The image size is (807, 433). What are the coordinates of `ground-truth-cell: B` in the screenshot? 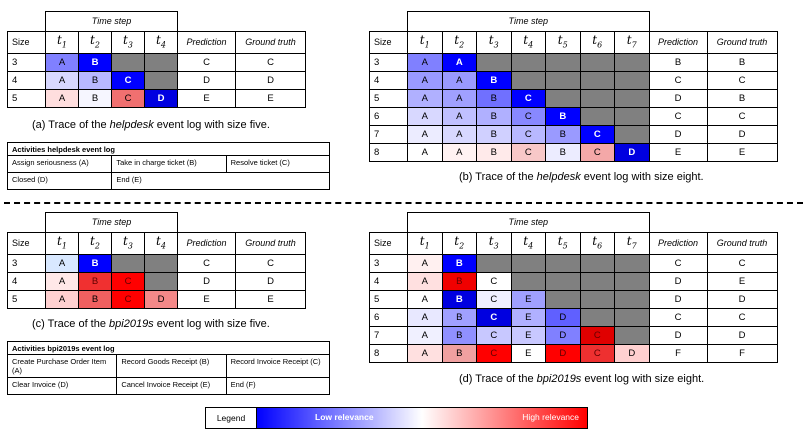 It's located at (742, 99).